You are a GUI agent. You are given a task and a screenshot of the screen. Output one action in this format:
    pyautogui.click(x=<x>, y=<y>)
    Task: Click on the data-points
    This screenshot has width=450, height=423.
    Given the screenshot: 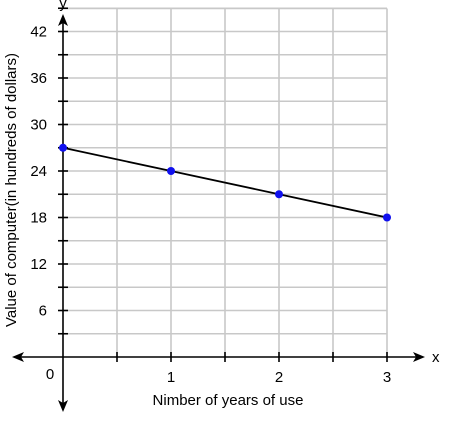 What is the action you would take?
    pyautogui.click(x=225, y=182)
    